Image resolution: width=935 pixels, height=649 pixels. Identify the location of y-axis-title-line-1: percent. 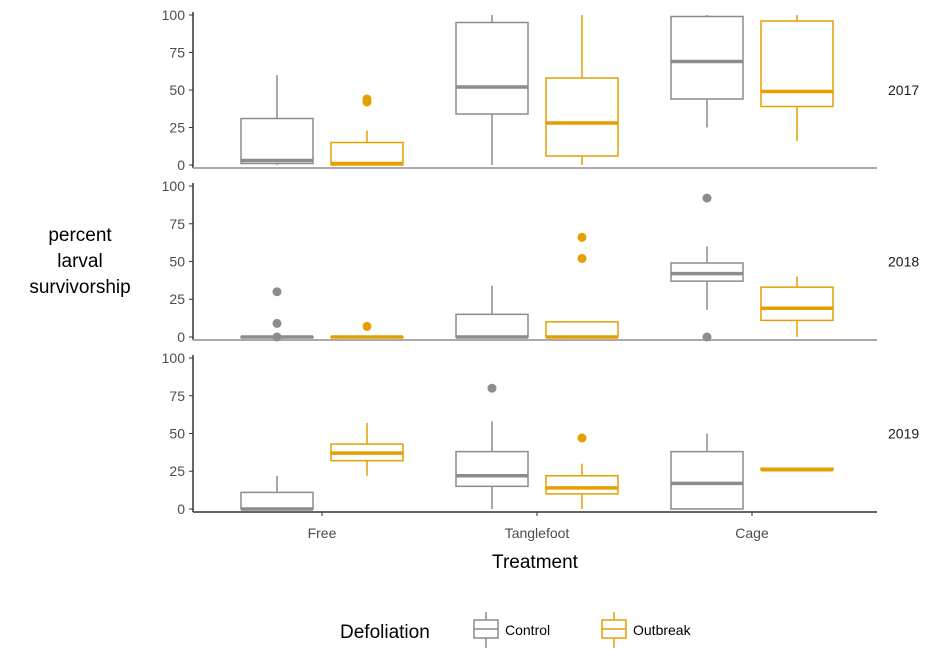
(80, 235).